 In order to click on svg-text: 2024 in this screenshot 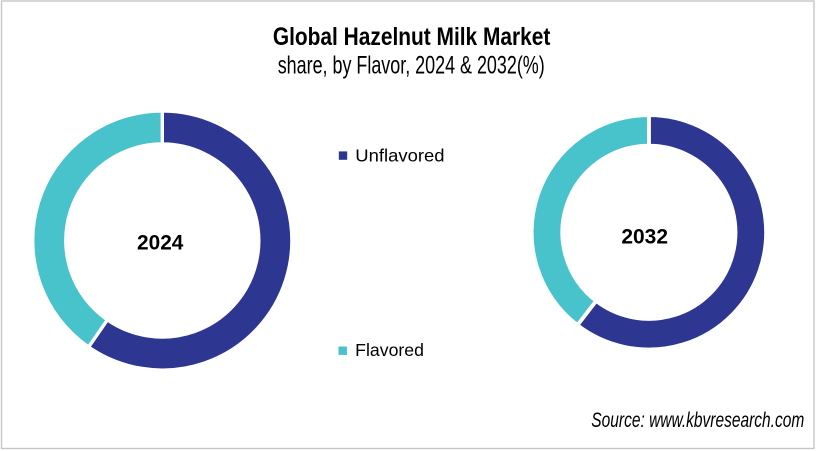, I will do `click(160, 243)`.